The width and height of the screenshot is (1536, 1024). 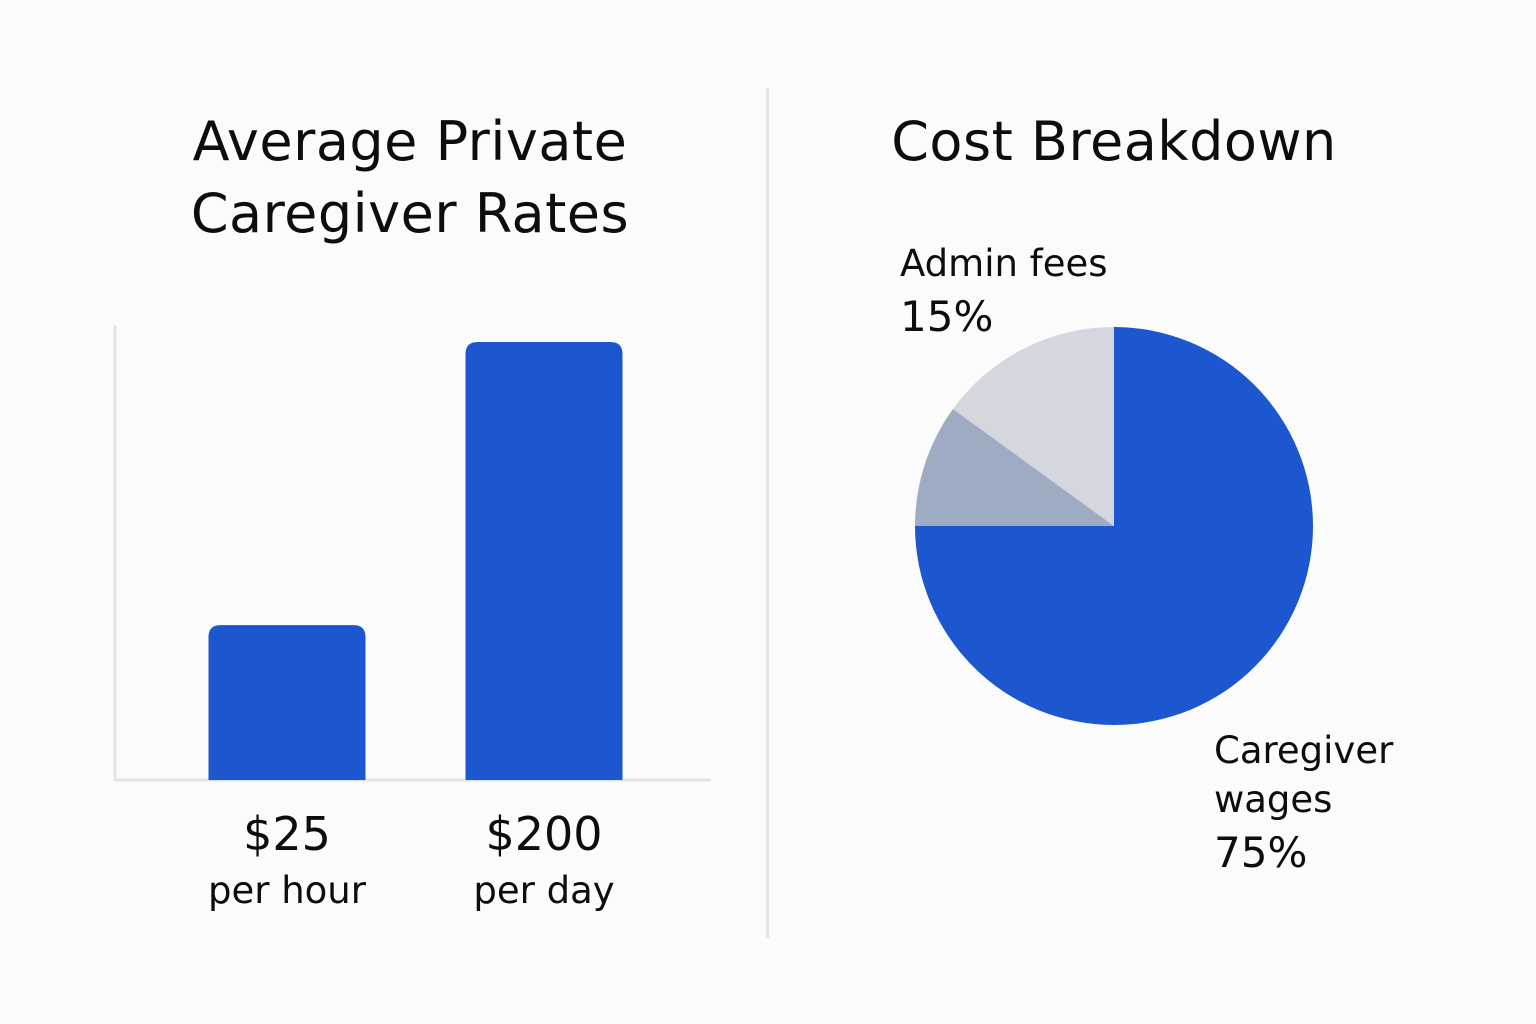 What do you see at coordinates (543, 834) in the screenshot?
I see `bar-value-label-2: $200` at bounding box center [543, 834].